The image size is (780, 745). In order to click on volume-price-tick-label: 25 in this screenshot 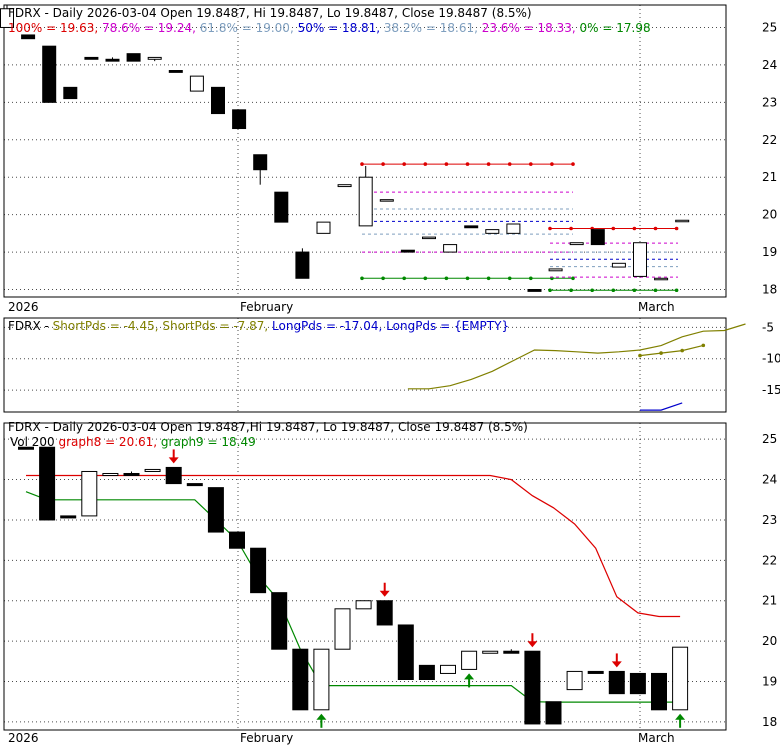, I will do `click(769, 439)`.